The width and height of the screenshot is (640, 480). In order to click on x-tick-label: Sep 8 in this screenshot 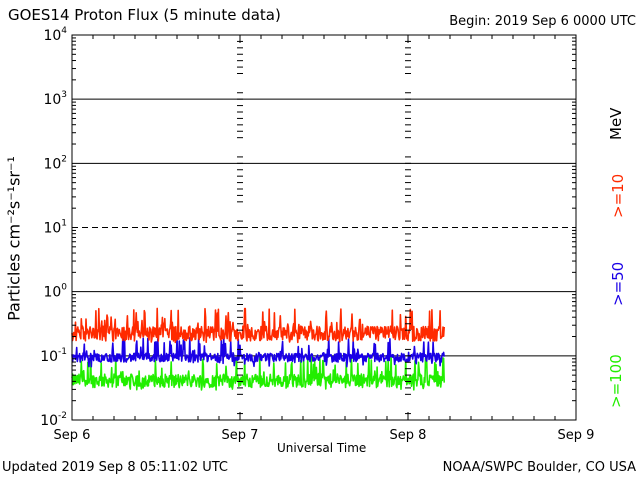, I will do `click(408, 435)`.